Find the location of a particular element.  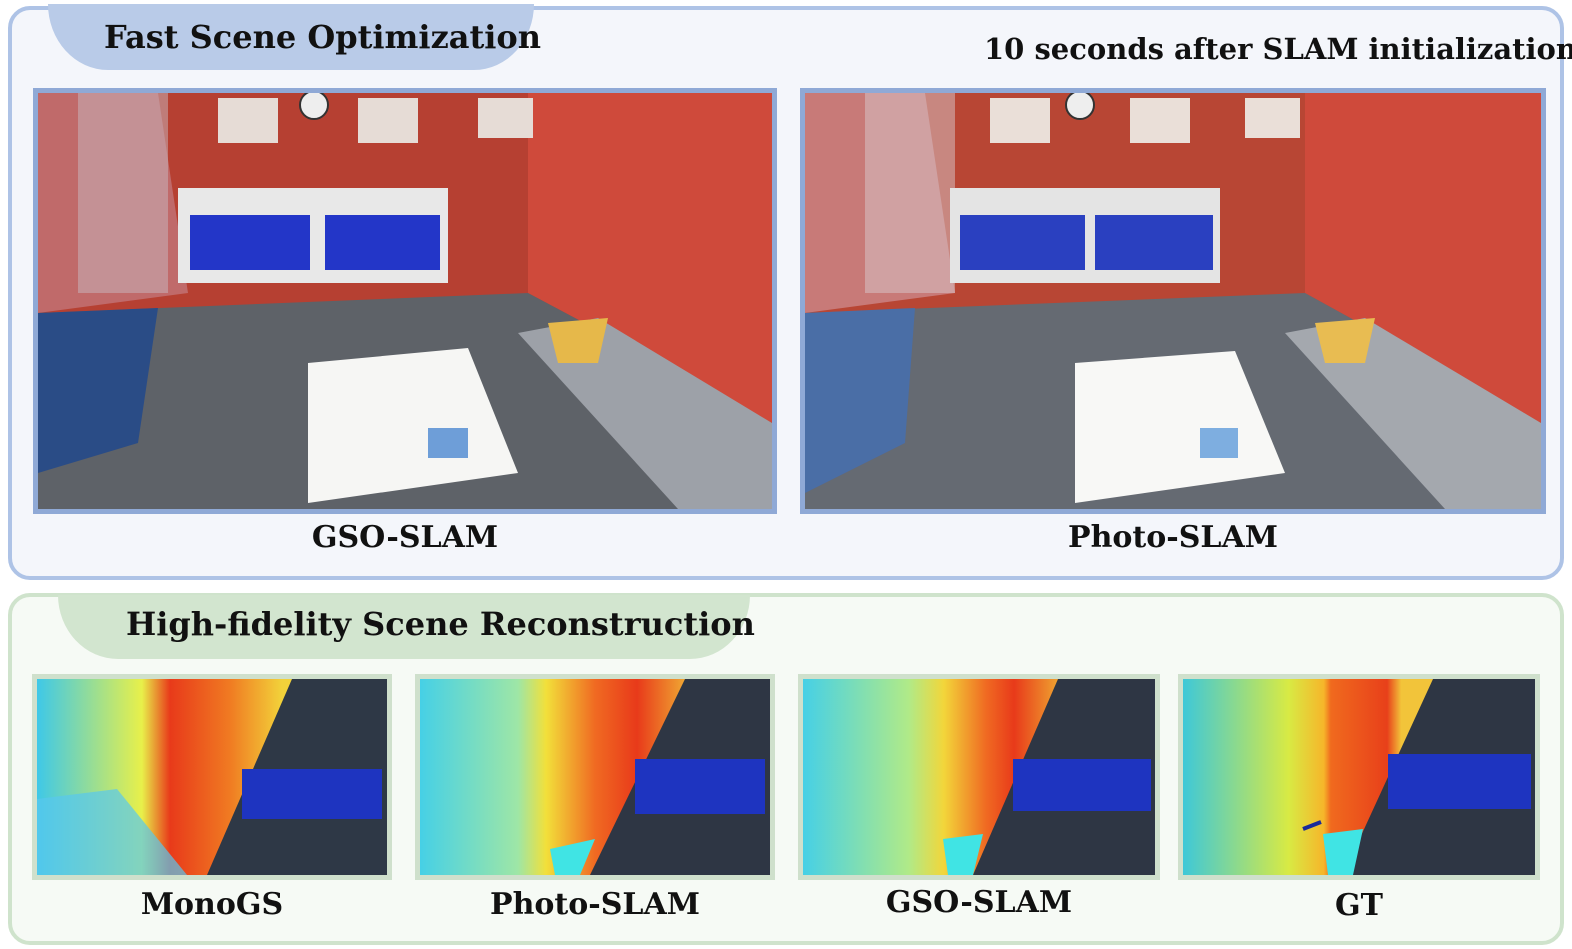

fast-optimization-title: Fast Scene Optimization is located at coordinates (323, 37).